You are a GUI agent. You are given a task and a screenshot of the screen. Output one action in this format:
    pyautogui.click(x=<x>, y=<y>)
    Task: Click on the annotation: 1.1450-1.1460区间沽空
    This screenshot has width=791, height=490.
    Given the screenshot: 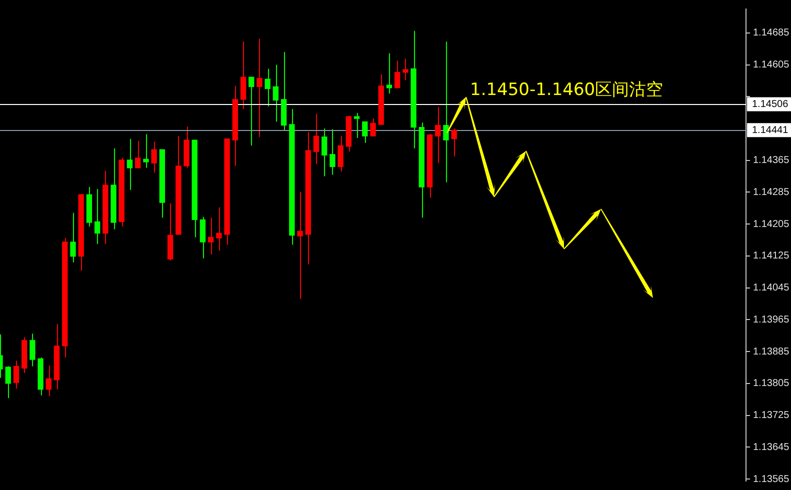 What is the action you would take?
    pyautogui.click(x=567, y=90)
    